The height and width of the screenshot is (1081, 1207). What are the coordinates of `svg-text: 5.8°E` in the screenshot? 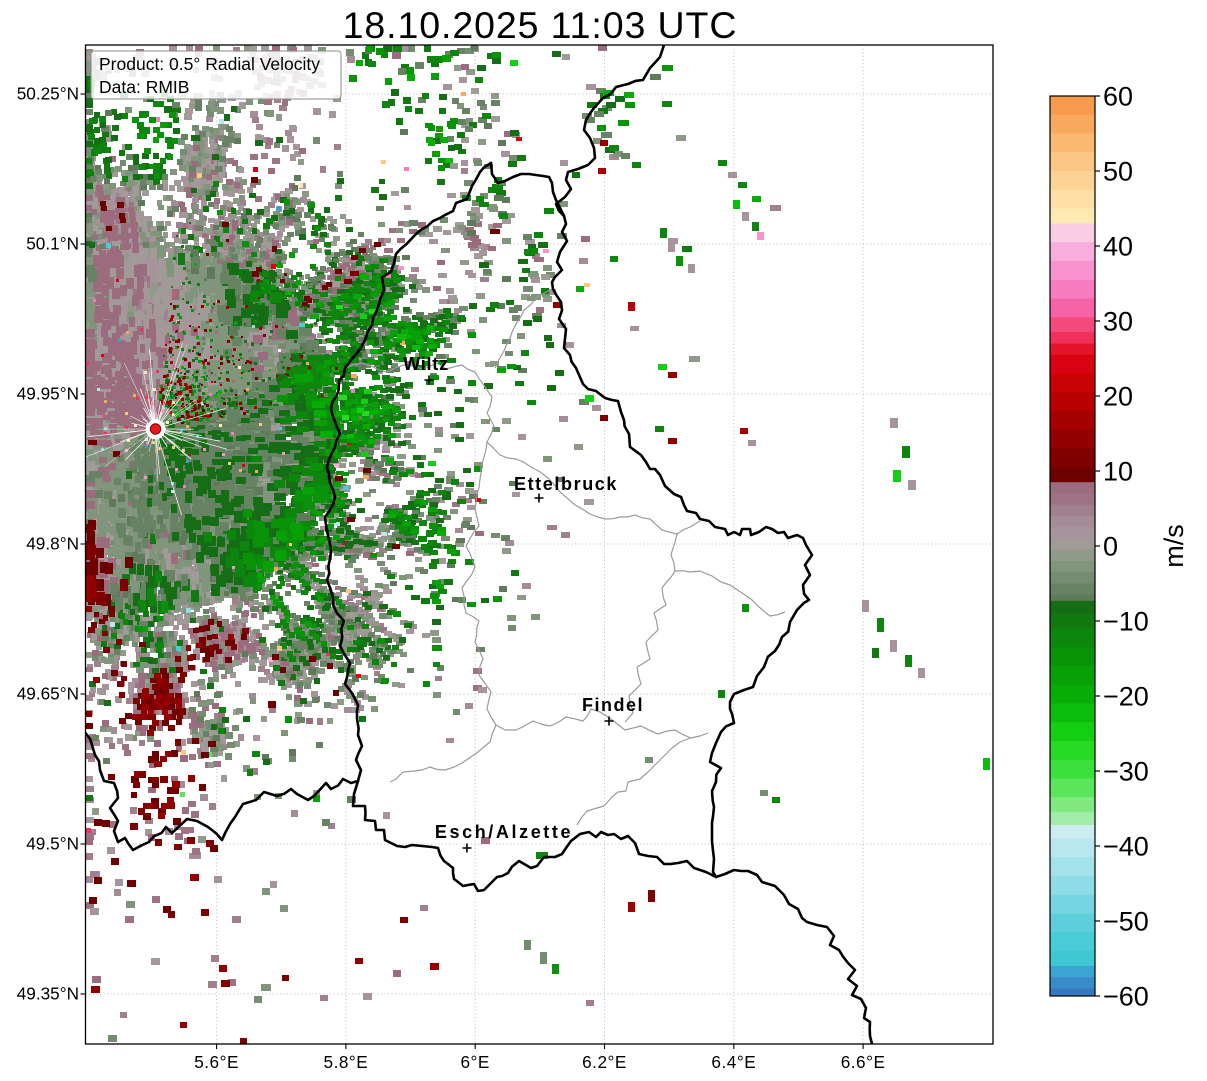 It's located at (346, 1062).